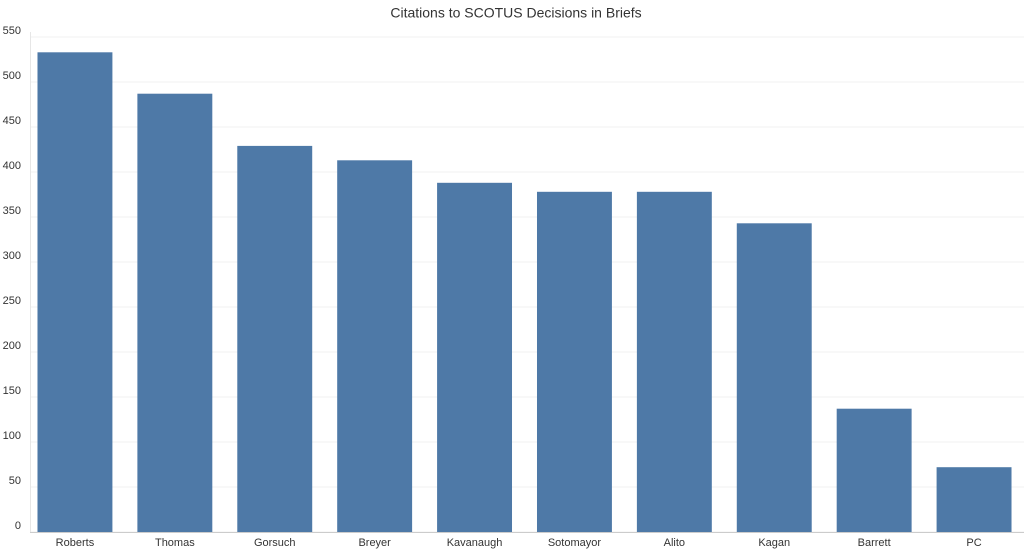  I want to click on y-tick-label: 350, so click(12, 211).